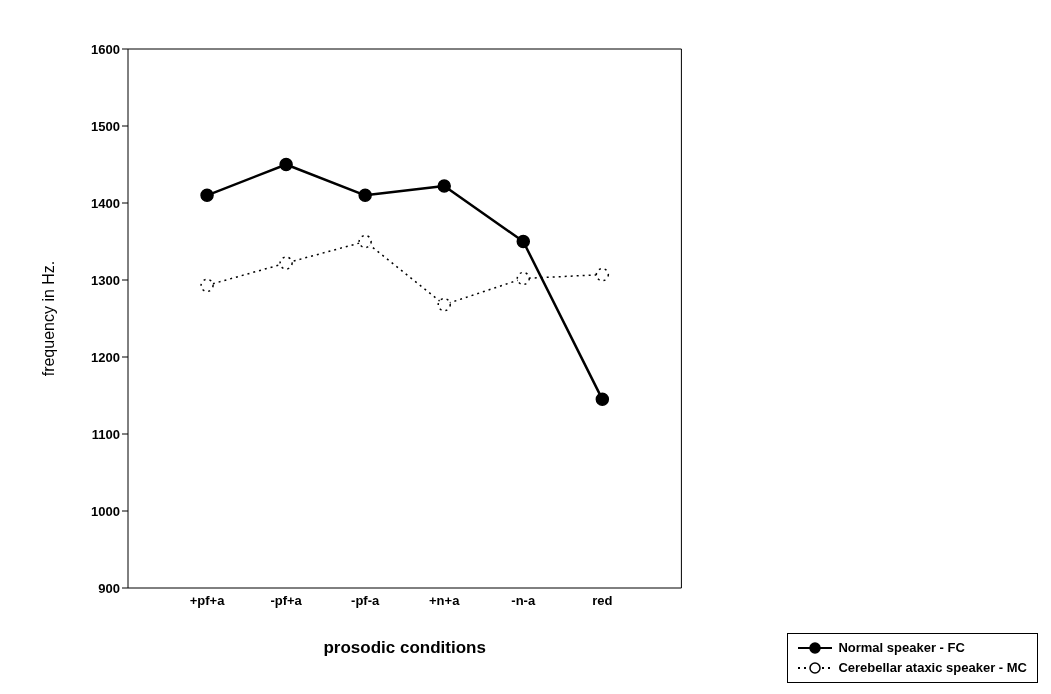  What do you see at coordinates (105, 357) in the screenshot?
I see `y-tick-label: 1200` at bounding box center [105, 357].